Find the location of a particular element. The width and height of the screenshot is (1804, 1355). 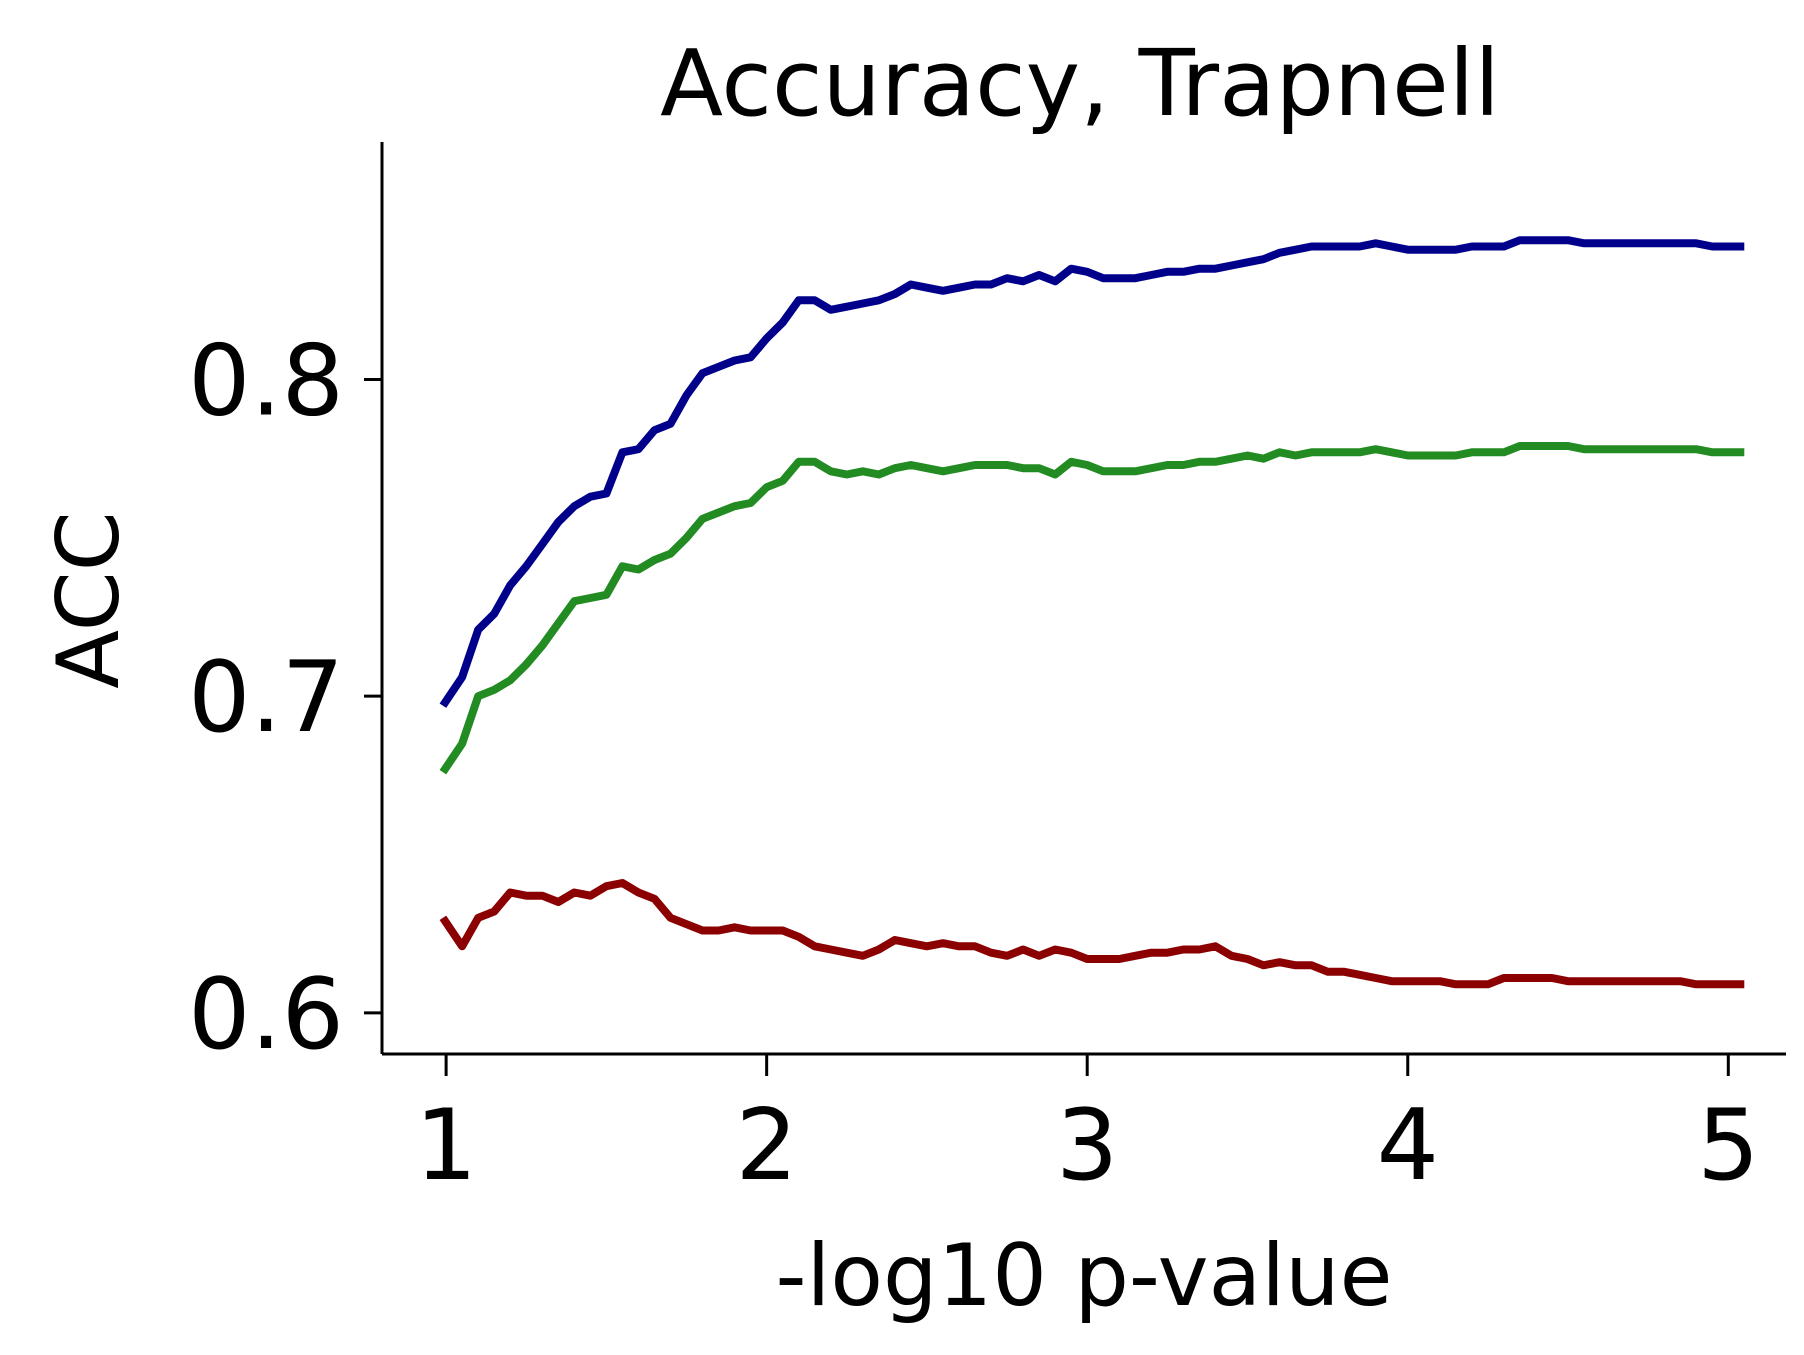

x-tick-label: 3 is located at coordinates (1087, 1146).